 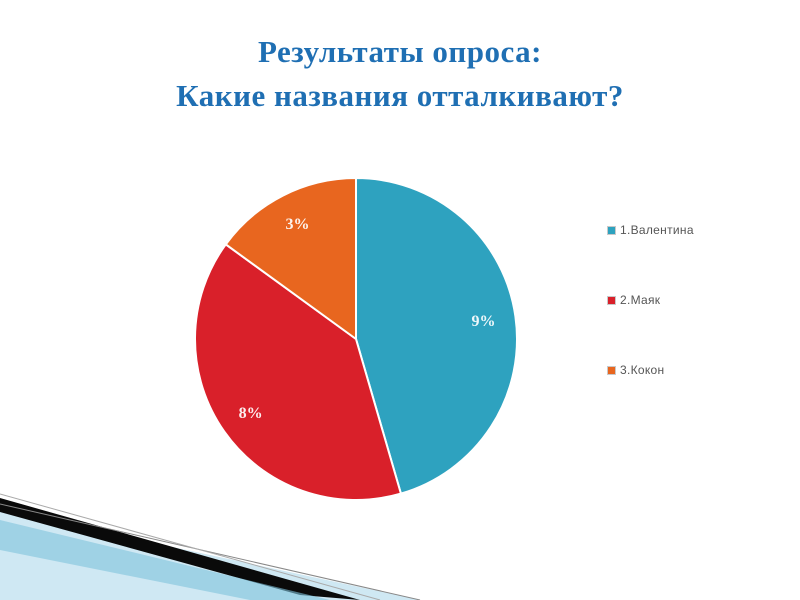 I want to click on chart-legend: 1.Валентина 2.Маяк 3.Кокон, so click(x=697, y=325).